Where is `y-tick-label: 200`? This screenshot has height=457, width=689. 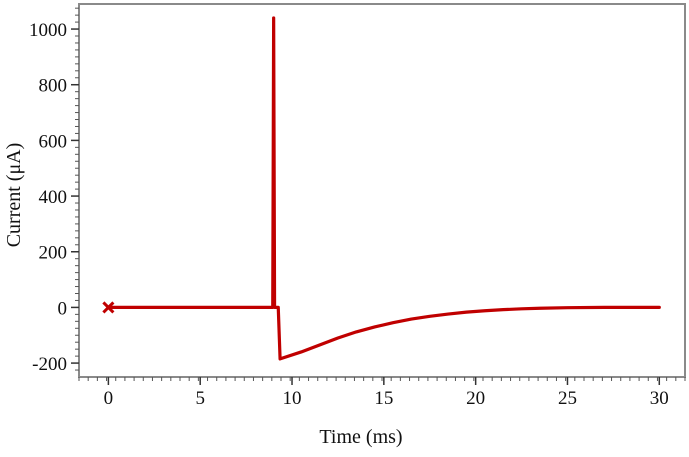 y-tick-label: 200 is located at coordinates (53, 253).